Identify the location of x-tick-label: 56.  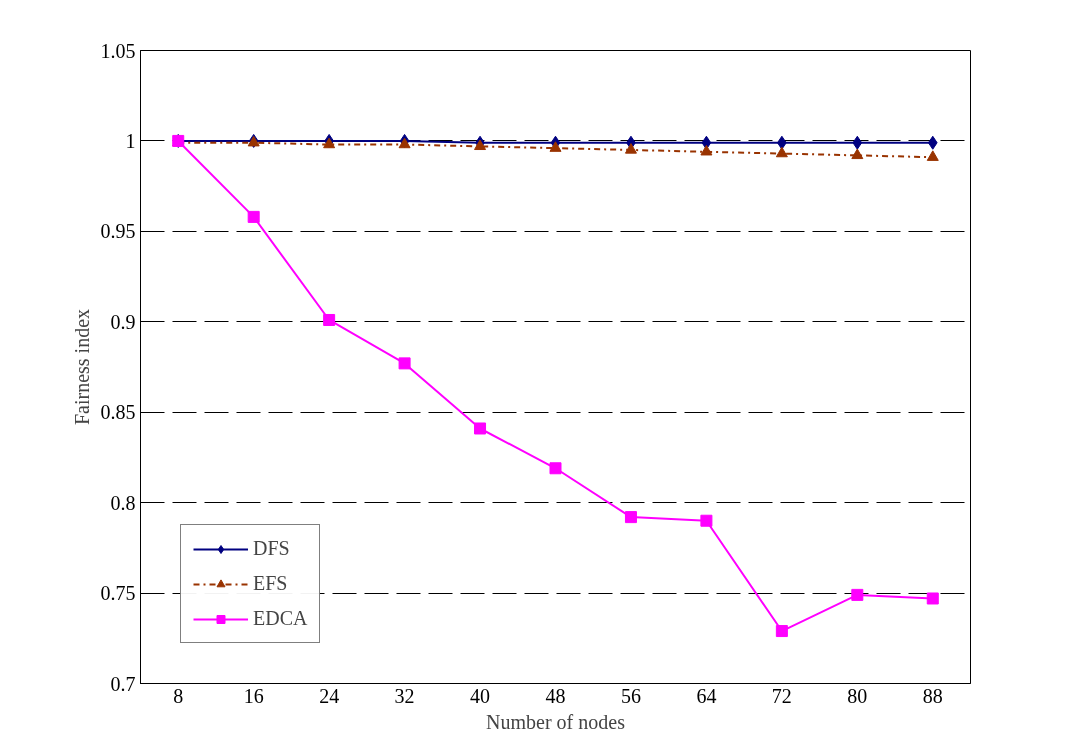
(630, 695).